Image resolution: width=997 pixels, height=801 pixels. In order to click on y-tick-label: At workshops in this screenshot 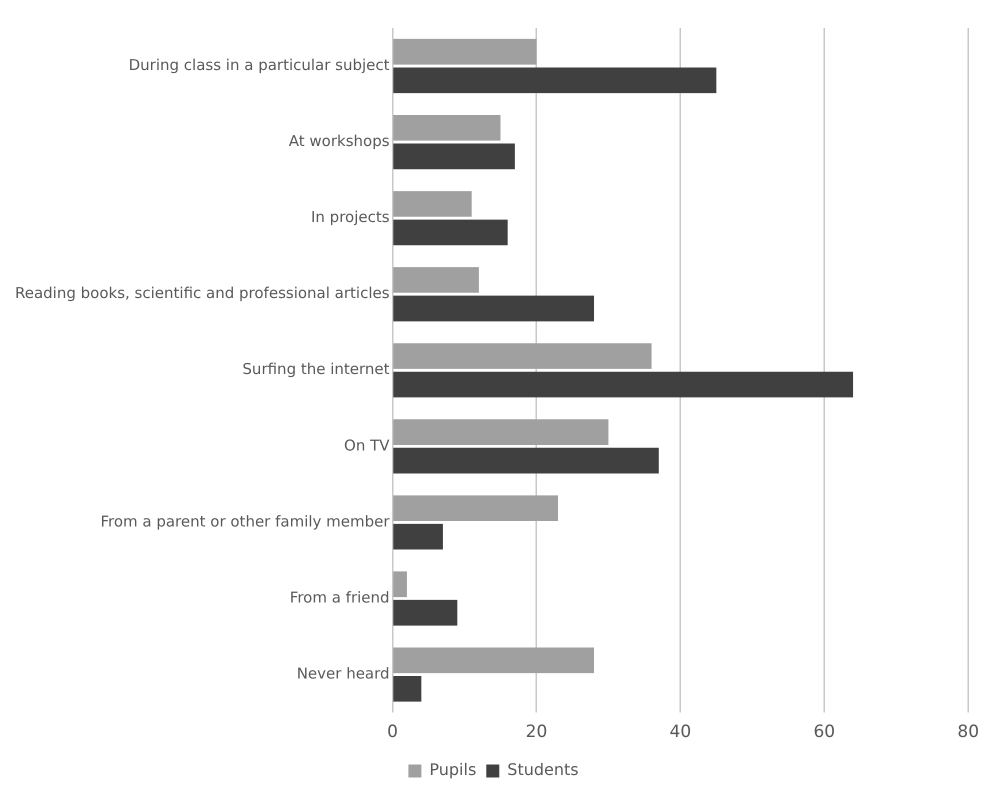, I will do `click(339, 141)`.